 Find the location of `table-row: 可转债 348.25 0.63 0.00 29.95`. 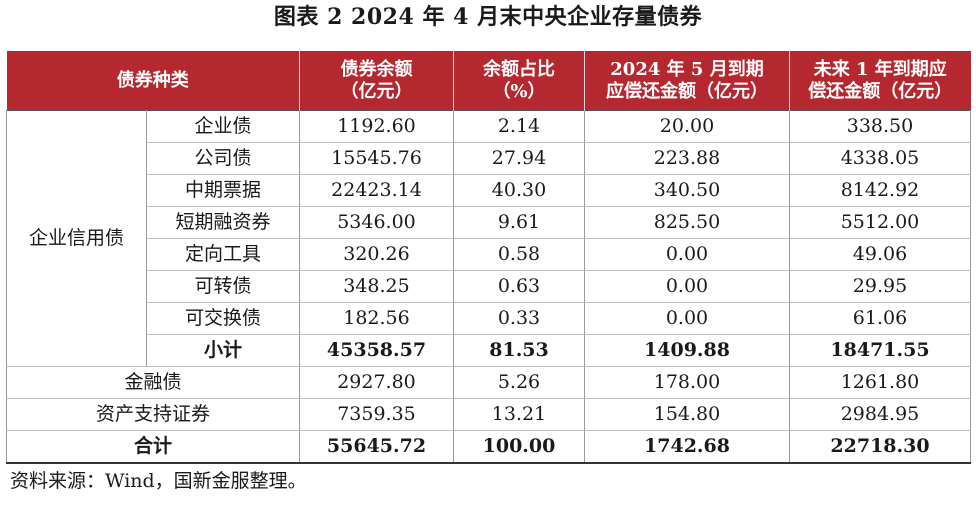

table-row: 可转债 348.25 0.63 0.00 29.95 is located at coordinates (489, 286).